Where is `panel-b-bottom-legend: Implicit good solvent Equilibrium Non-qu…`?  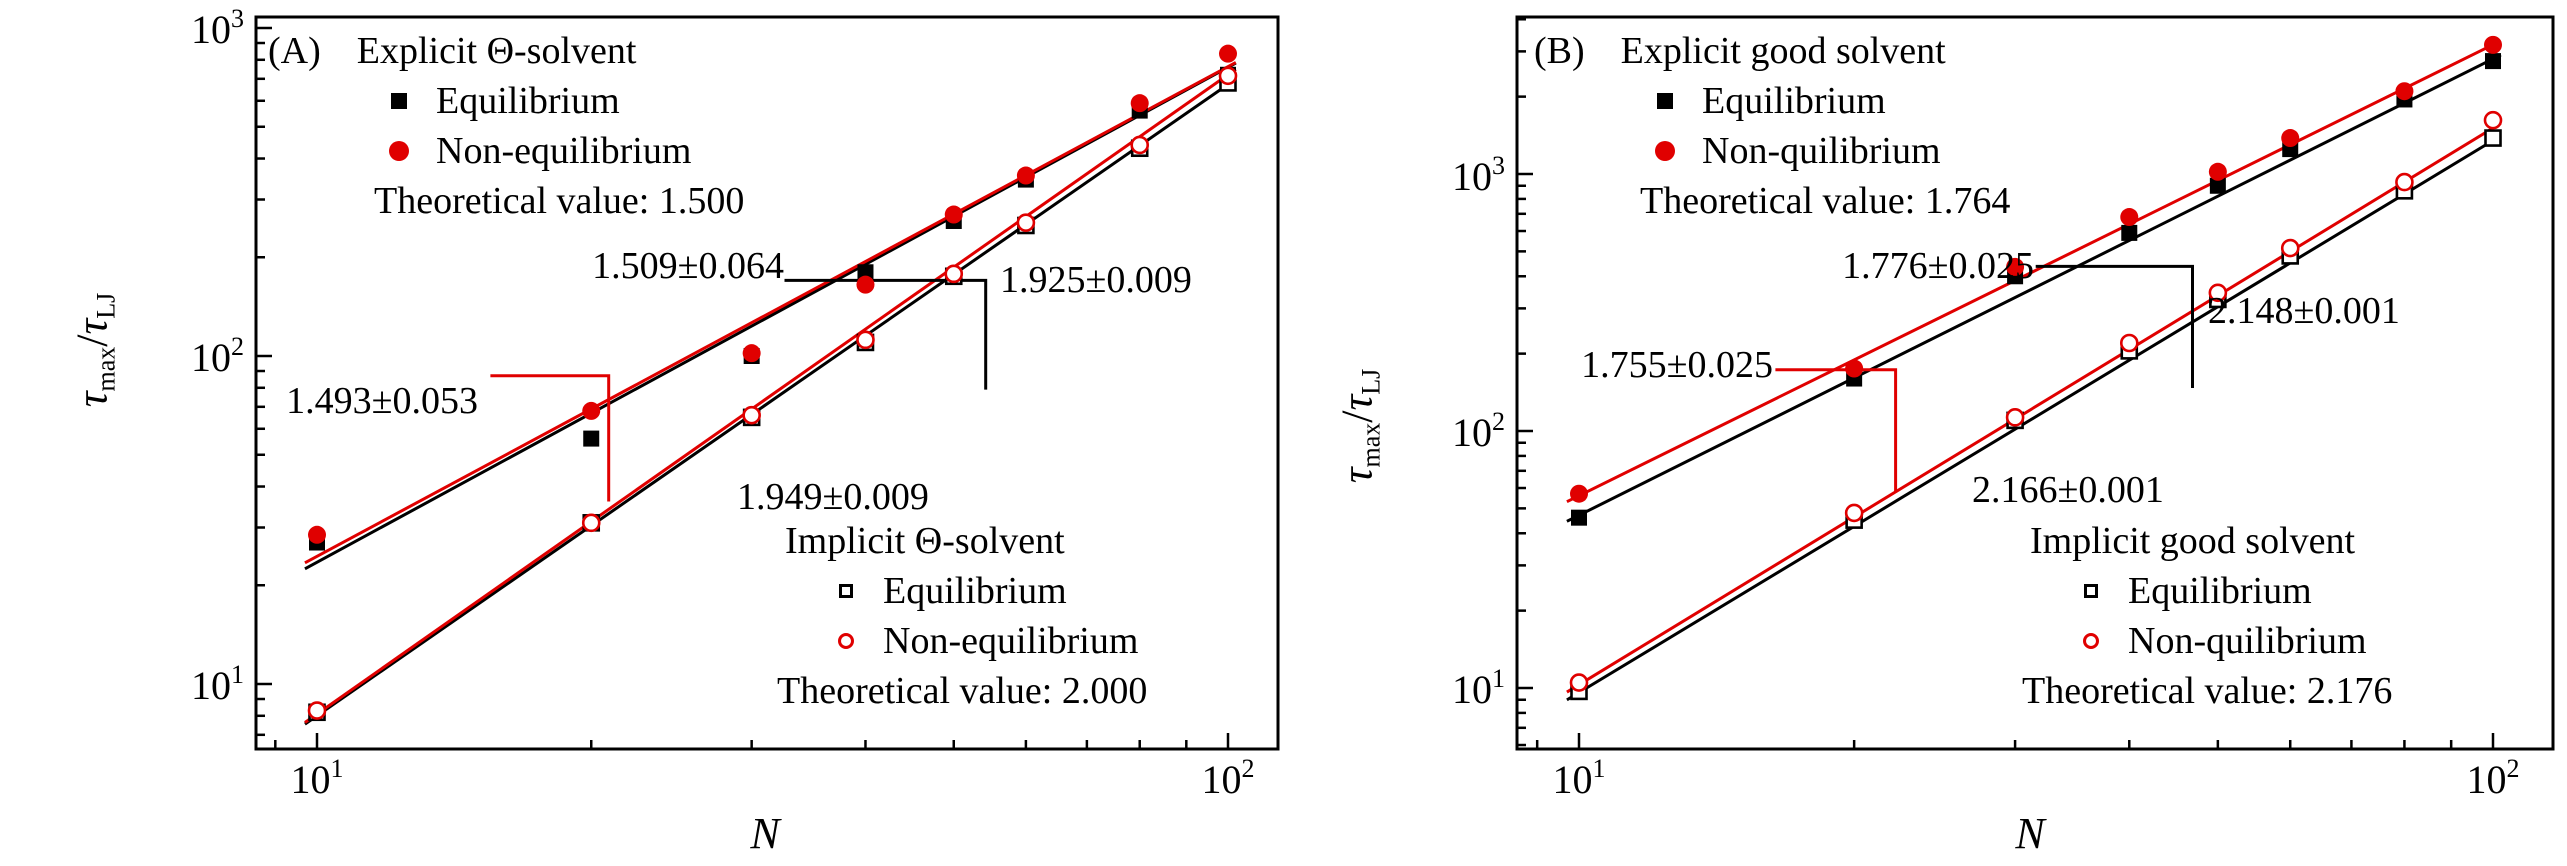
panel-b-bottom-legend: Implicit good solvent Equilibrium Non-qu… is located at coordinates (2207, 616).